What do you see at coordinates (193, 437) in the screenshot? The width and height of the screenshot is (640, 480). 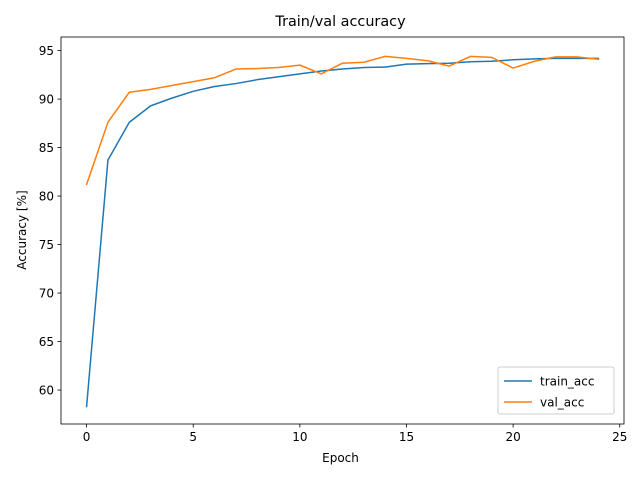 I see `x-tick-label: 5` at bounding box center [193, 437].